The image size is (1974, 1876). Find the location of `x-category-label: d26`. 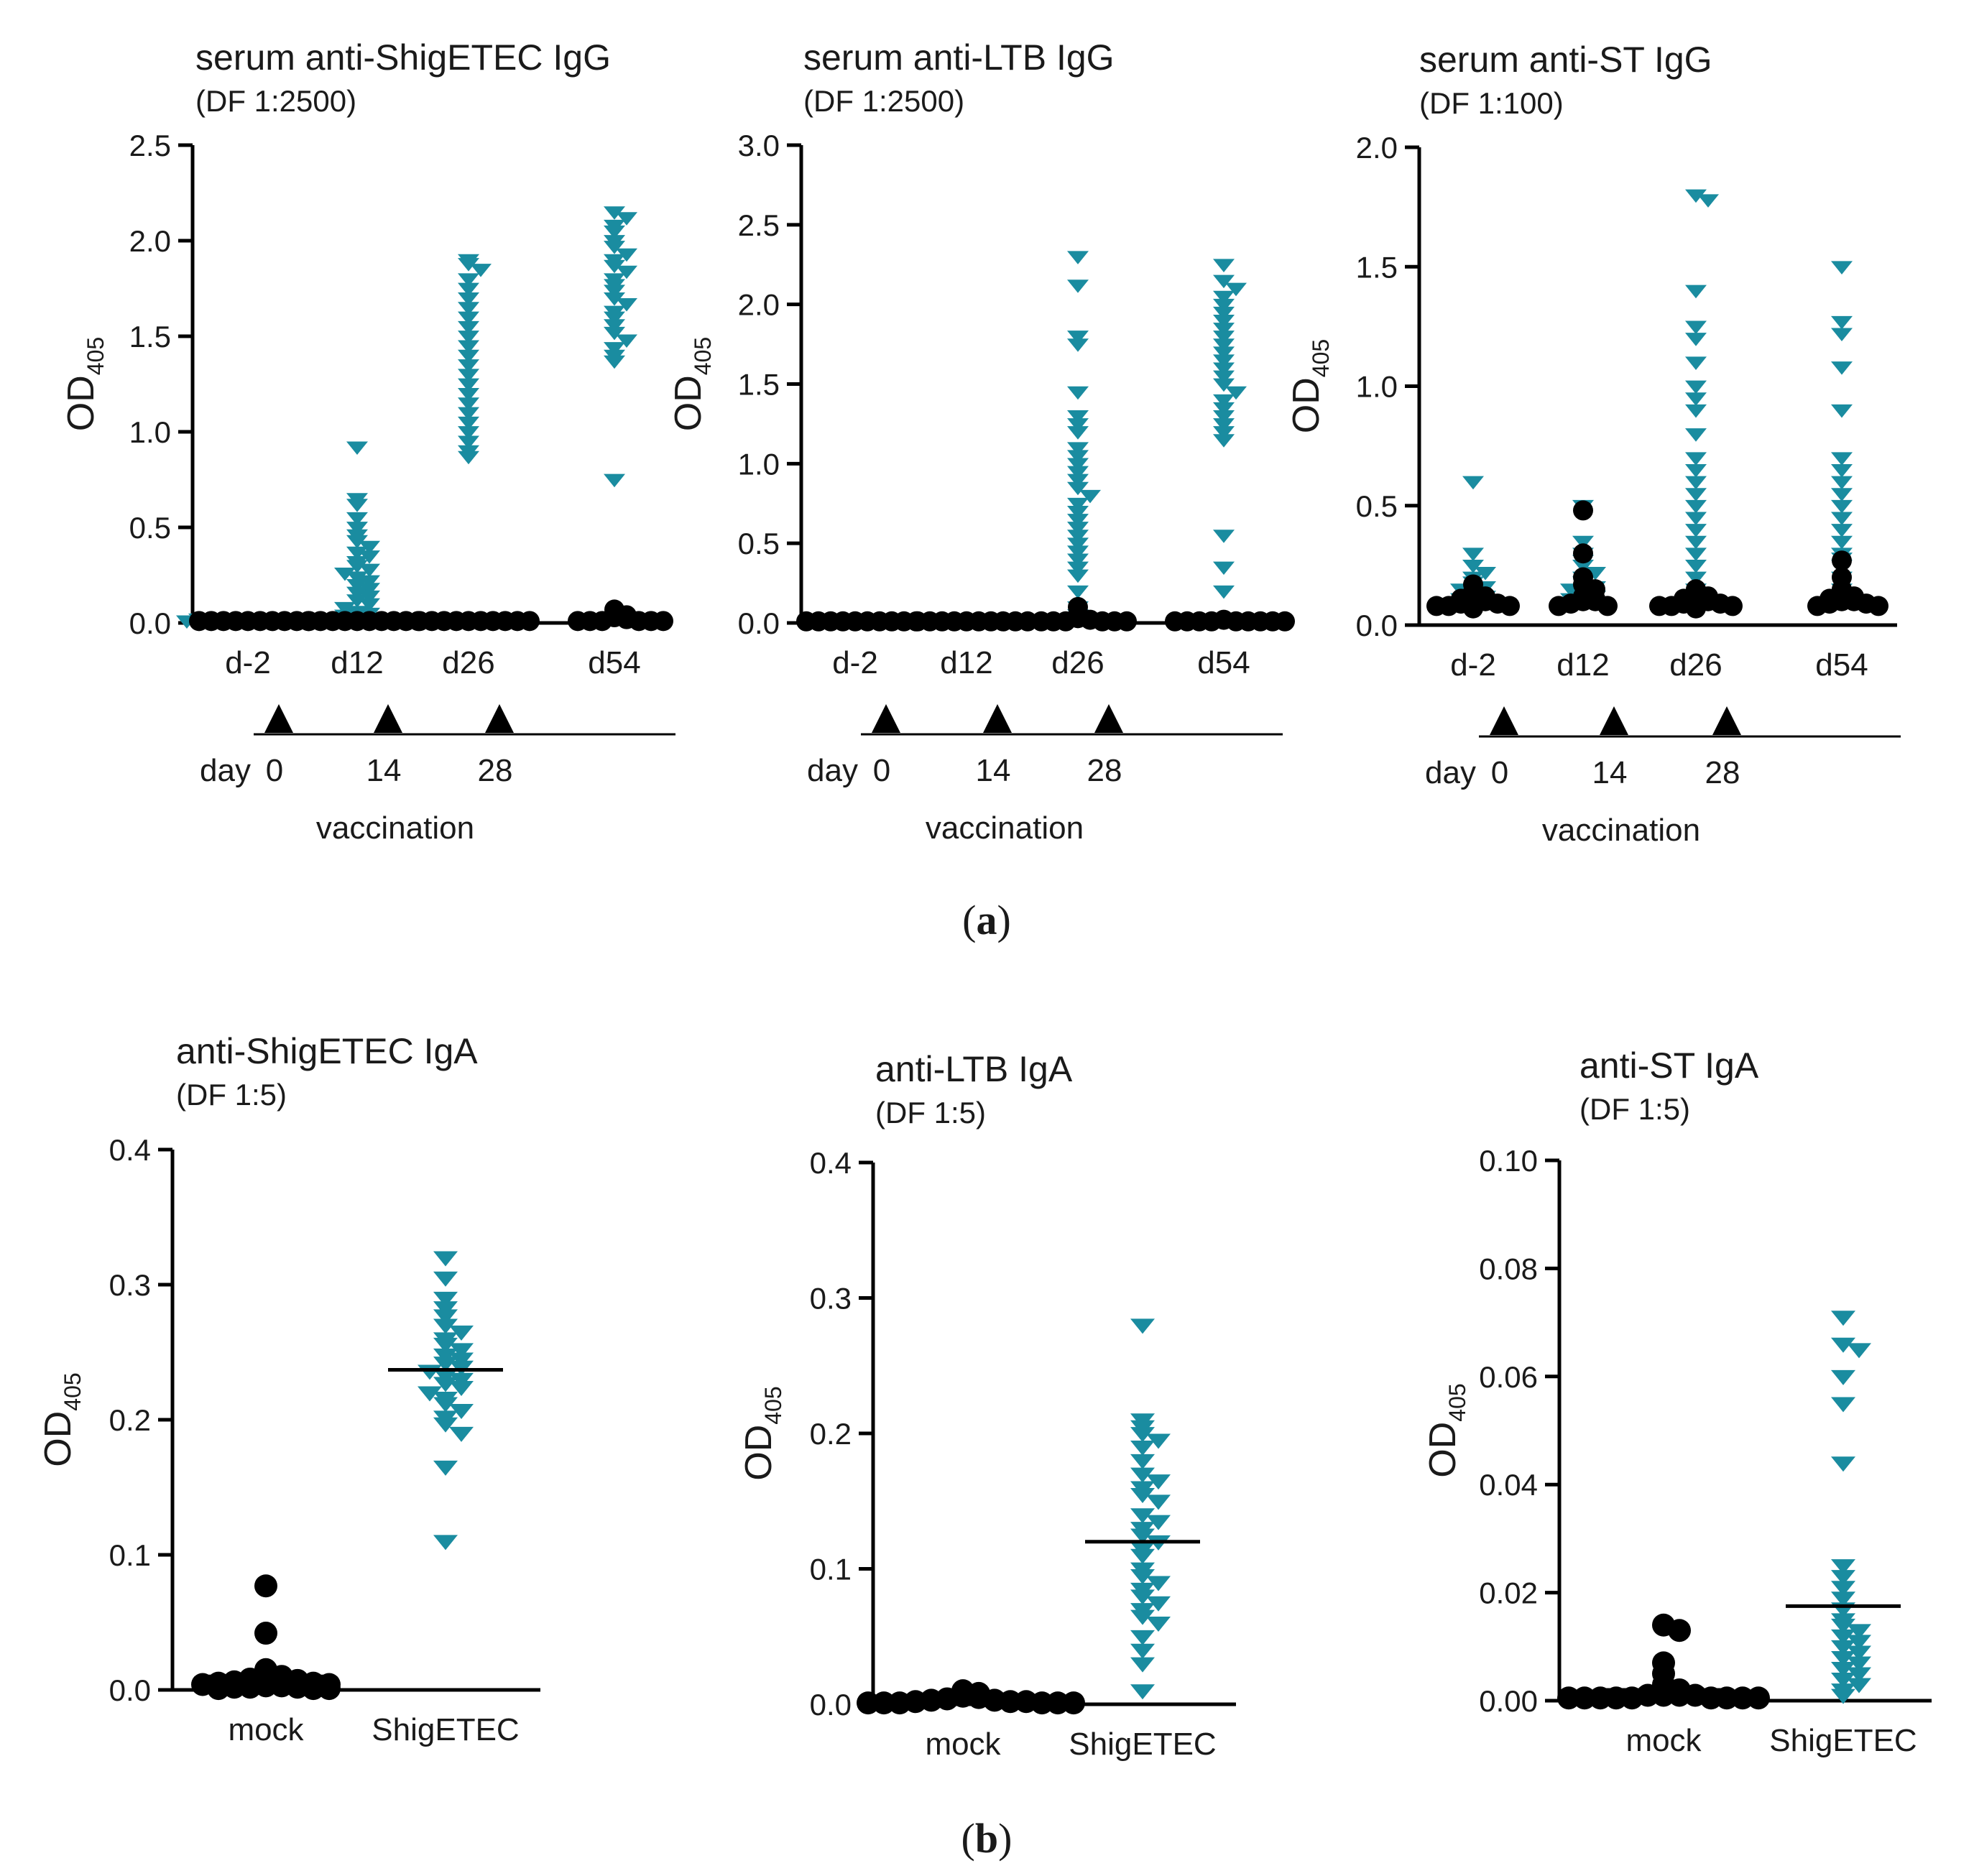

x-category-label: d26 is located at coordinates (1695, 665).